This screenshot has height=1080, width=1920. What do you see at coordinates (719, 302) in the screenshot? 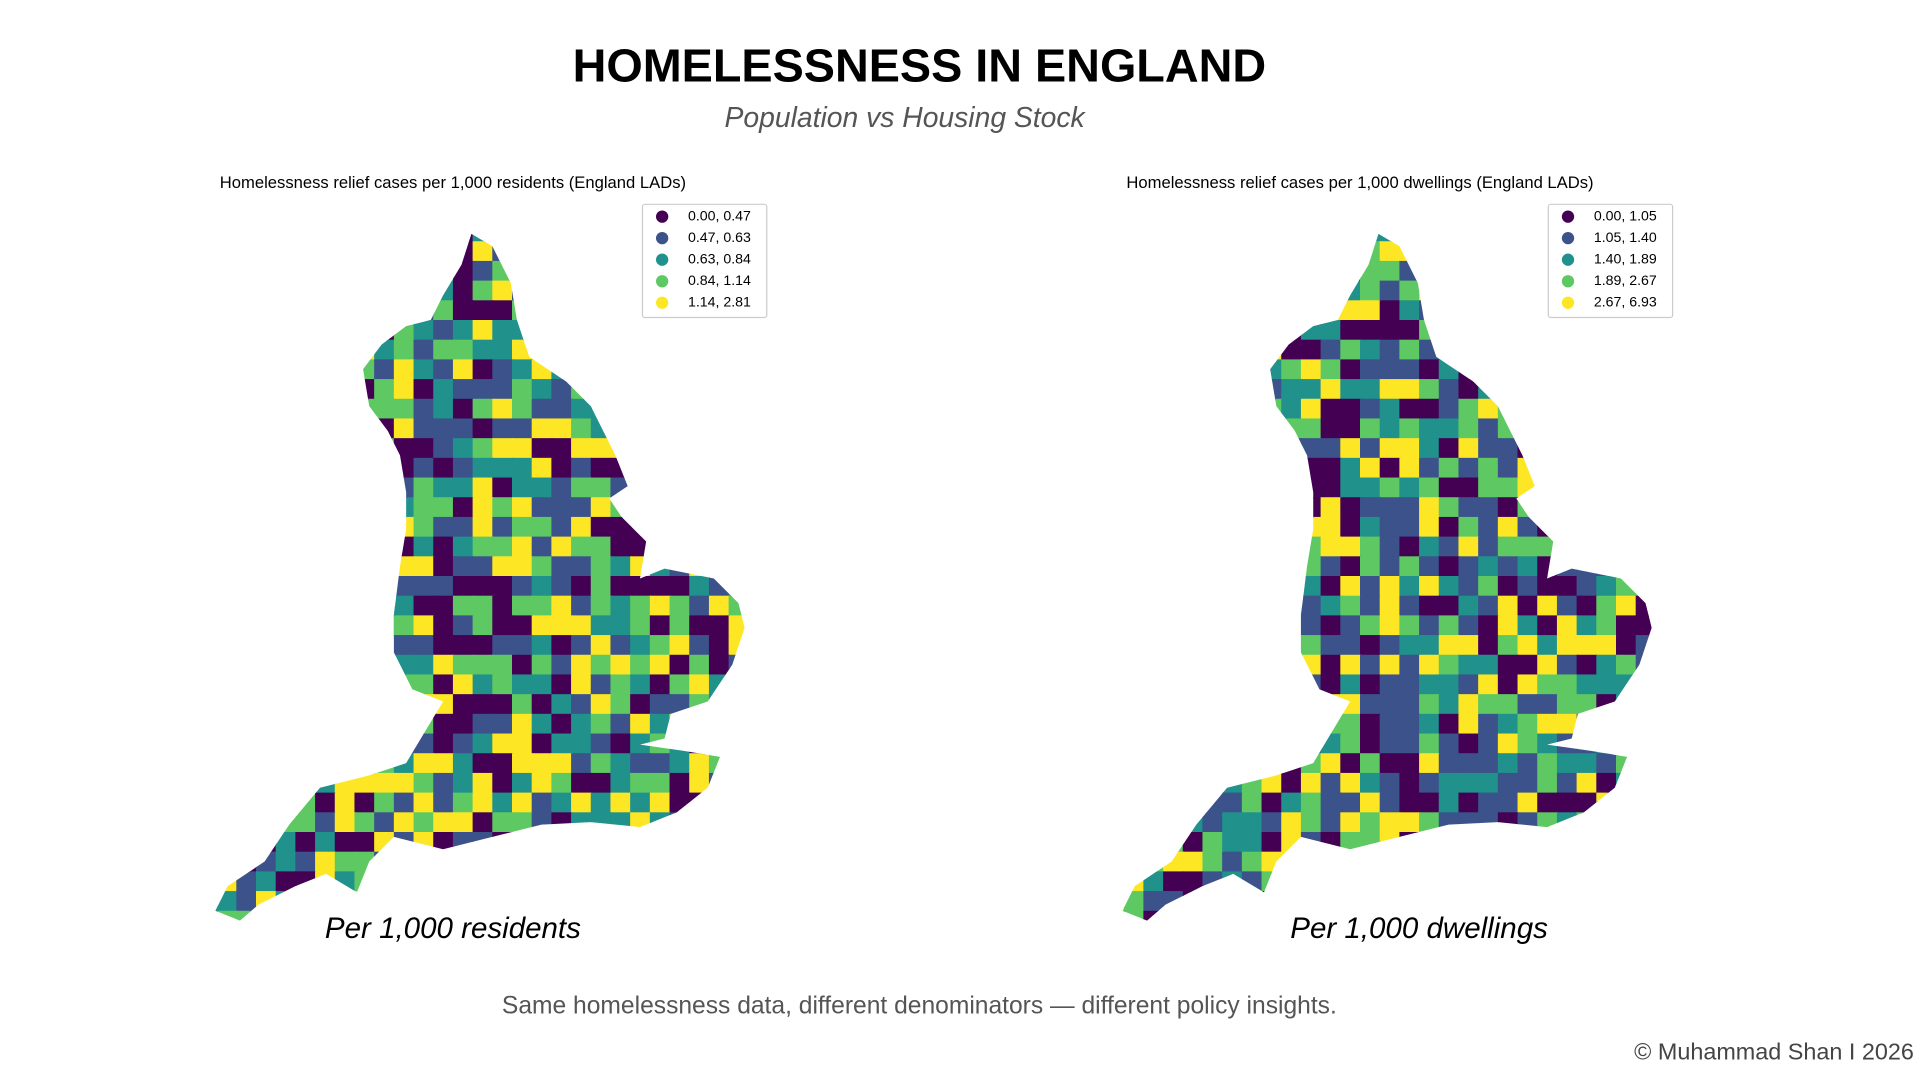
I see `legend-label: 1.14, 2.81` at bounding box center [719, 302].